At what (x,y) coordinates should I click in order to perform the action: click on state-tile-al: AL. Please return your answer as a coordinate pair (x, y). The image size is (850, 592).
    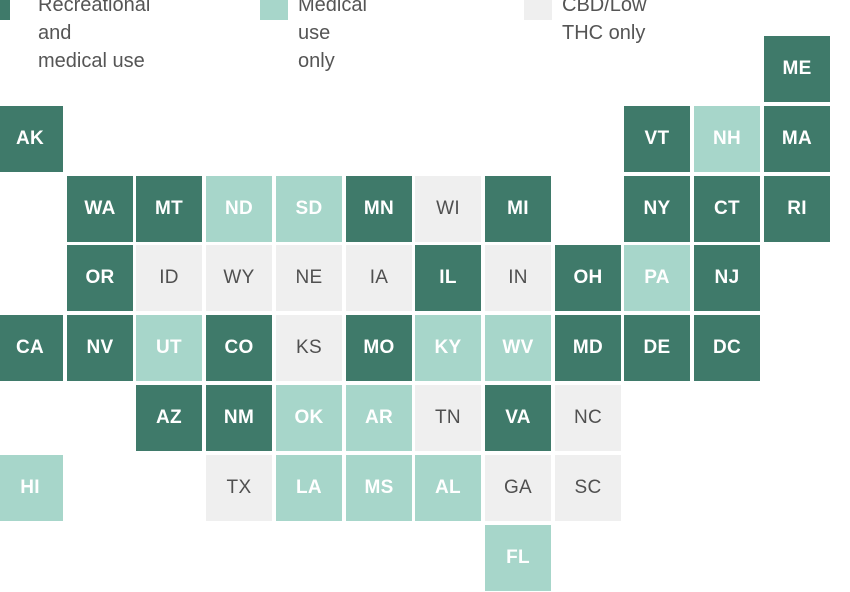
    Looking at the image, I should click on (448, 488).